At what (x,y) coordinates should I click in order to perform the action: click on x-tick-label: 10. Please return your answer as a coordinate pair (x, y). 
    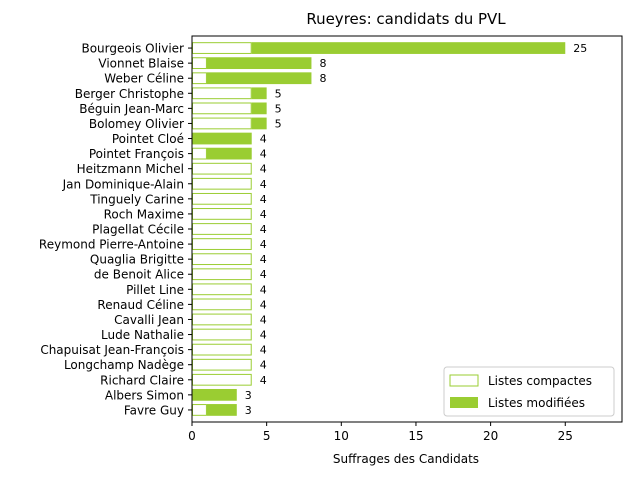
    Looking at the image, I should click on (341, 436).